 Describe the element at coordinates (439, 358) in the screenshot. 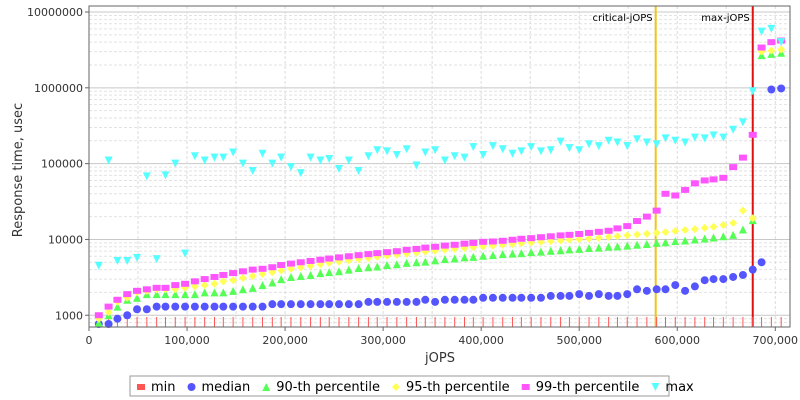

I see `x-axis-label: jOPS` at that location.